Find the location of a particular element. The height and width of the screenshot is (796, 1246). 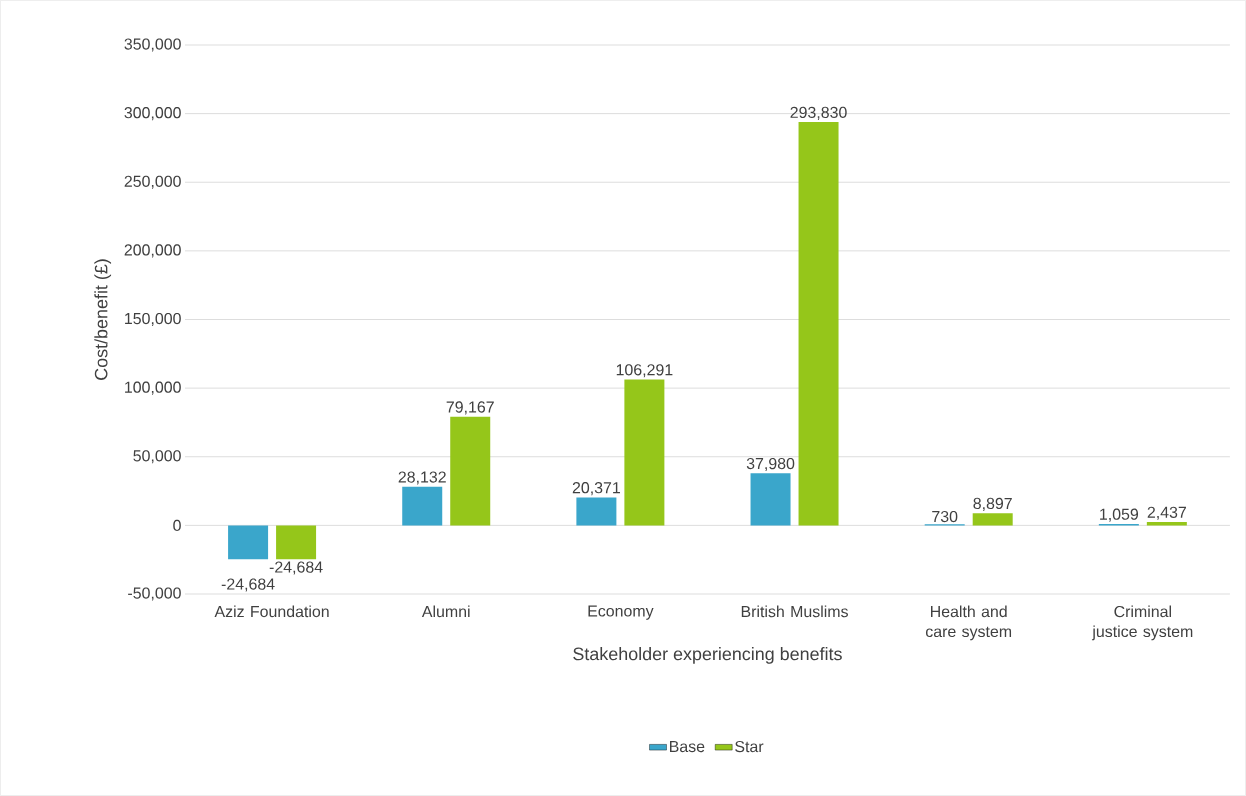

x-tick-label: Health and care system is located at coordinates (968, 623).